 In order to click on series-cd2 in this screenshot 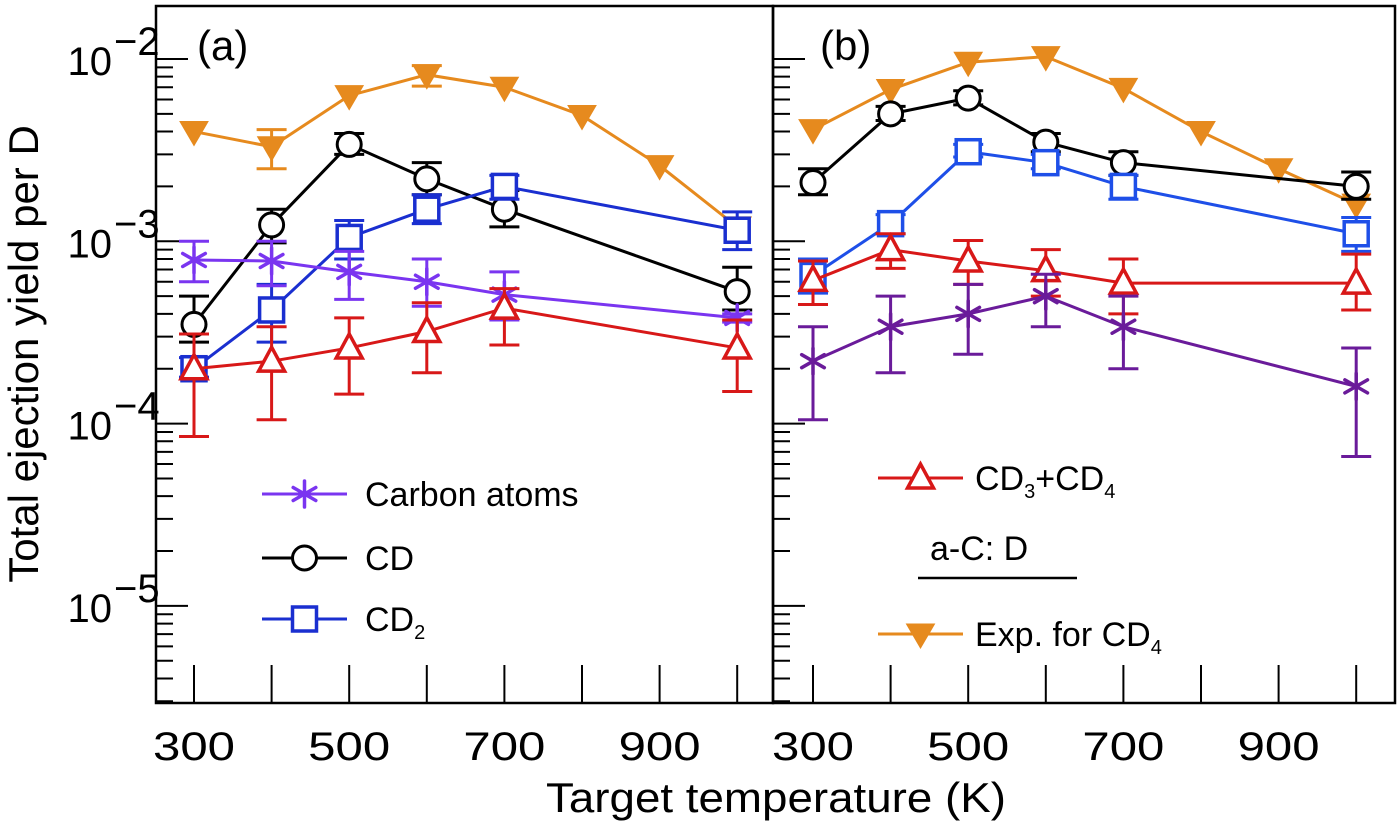, I will do `click(466, 277)`.